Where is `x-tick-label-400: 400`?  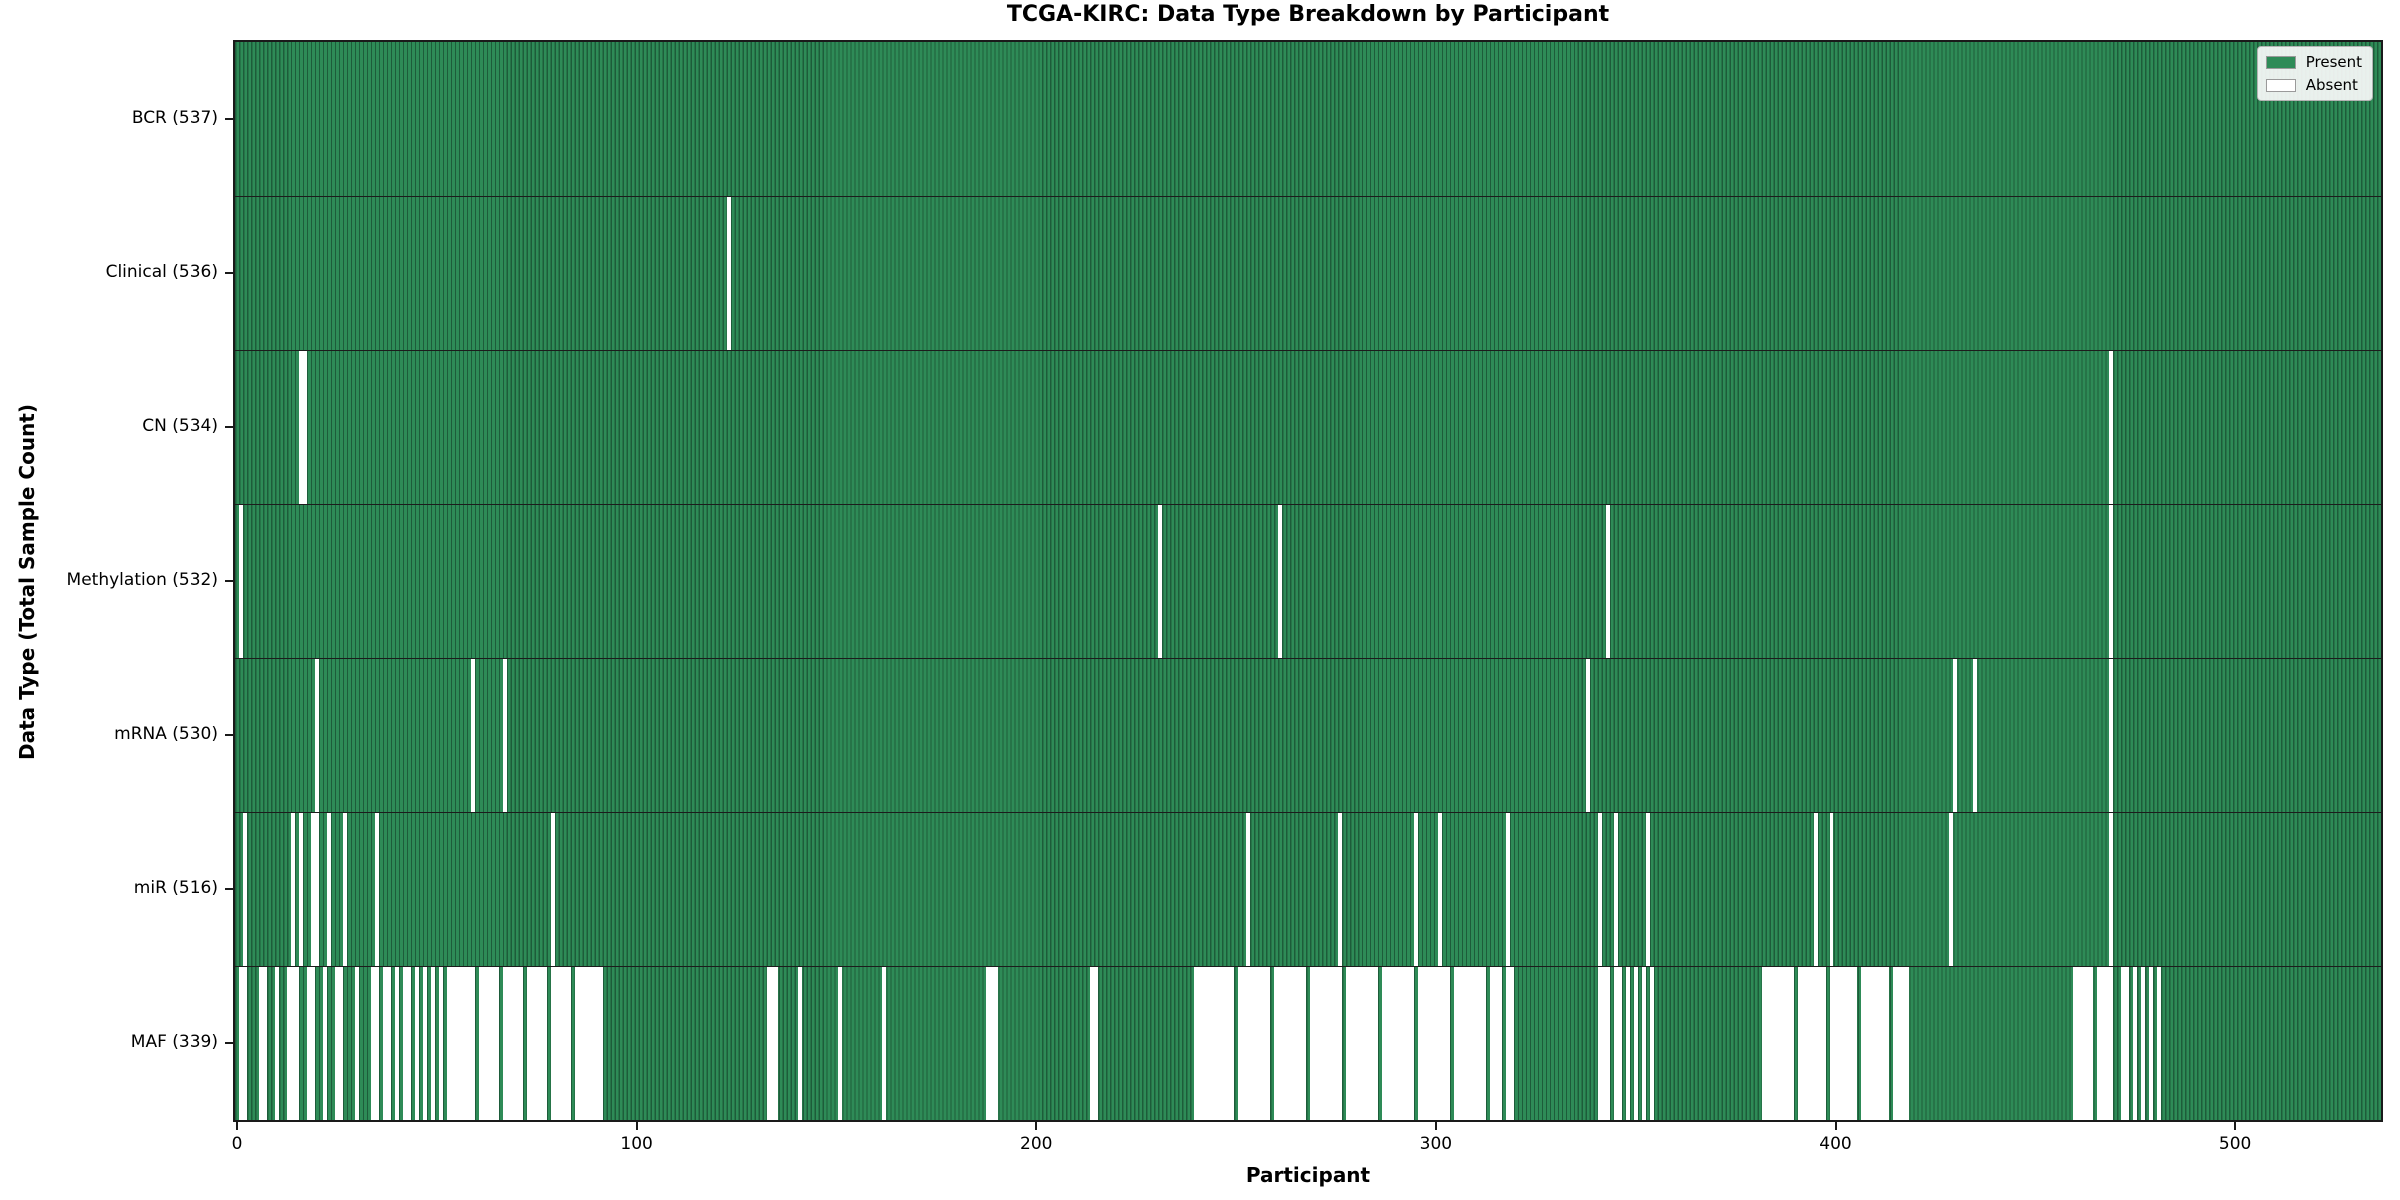
x-tick-label-400: 400 is located at coordinates (1835, 1144).